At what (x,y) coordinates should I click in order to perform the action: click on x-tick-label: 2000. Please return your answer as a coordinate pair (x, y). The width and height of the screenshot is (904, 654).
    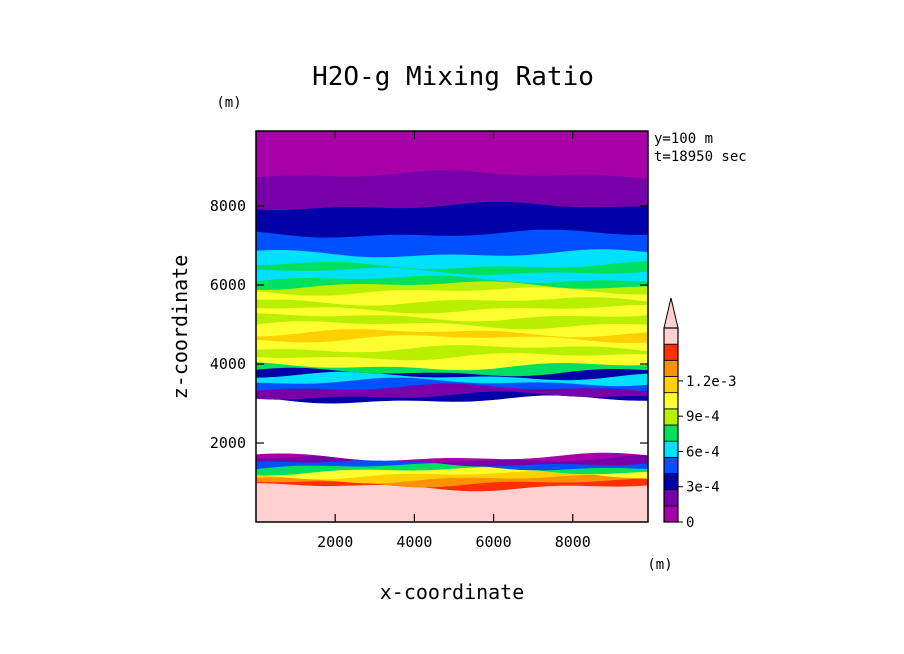
    Looking at the image, I should click on (335, 542).